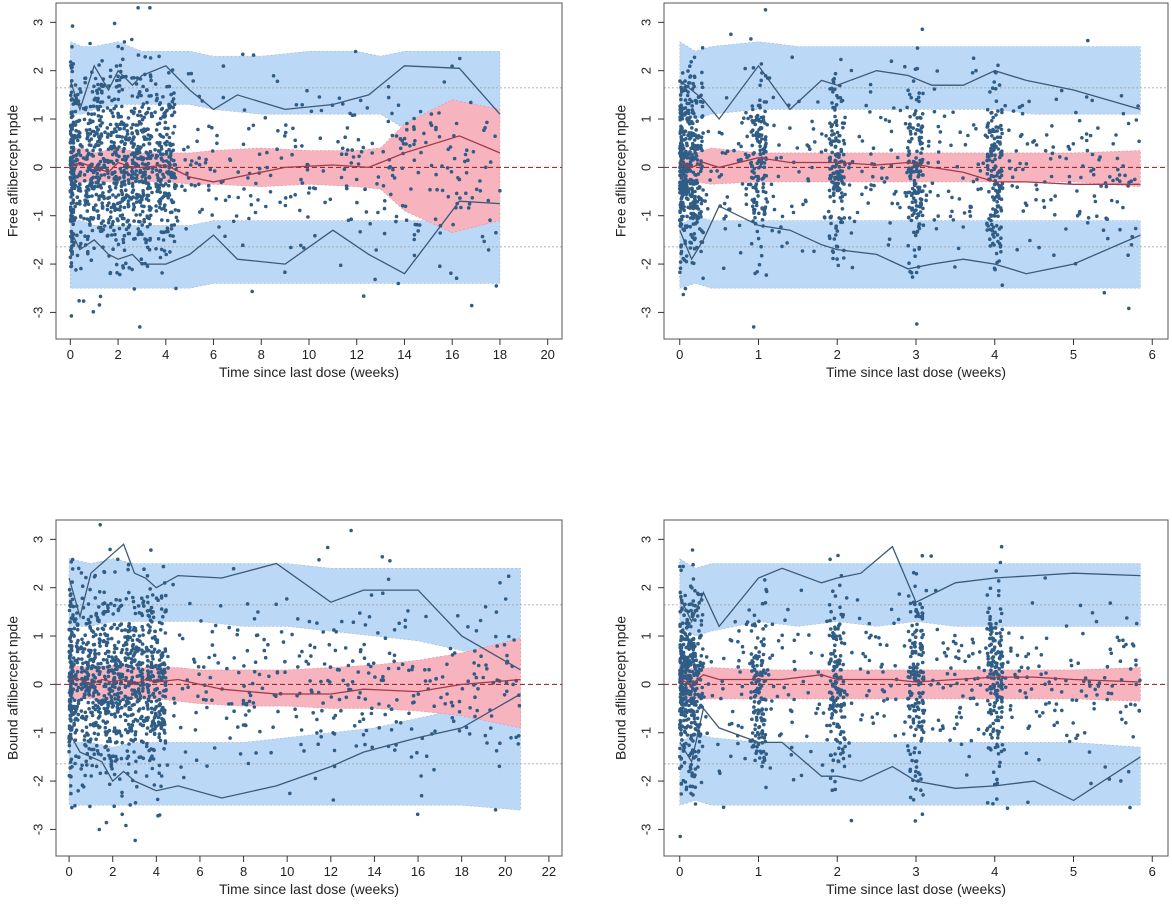  Describe the element at coordinates (37, 313) in the screenshot. I see `y-tick-label: -3` at that location.